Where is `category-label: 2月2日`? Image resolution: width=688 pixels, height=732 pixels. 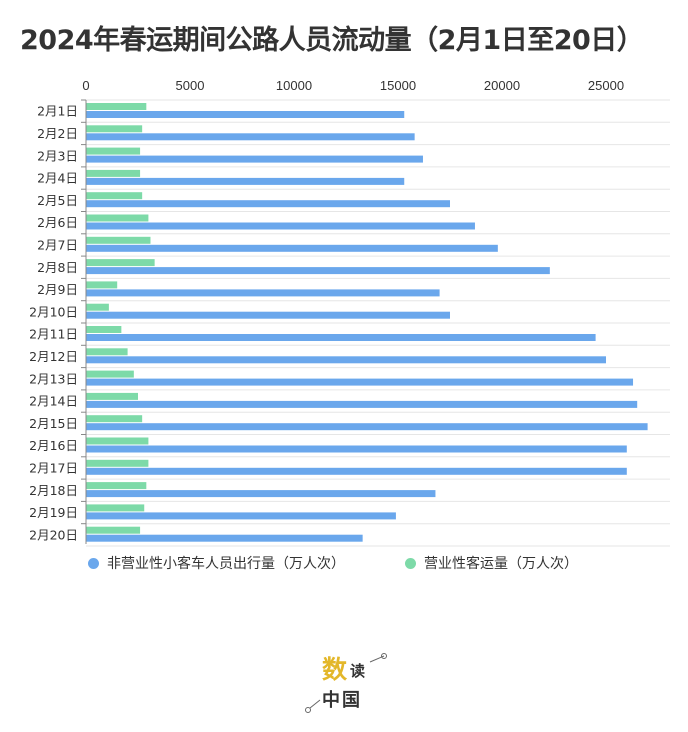 category-label: 2月2日 is located at coordinates (57, 133).